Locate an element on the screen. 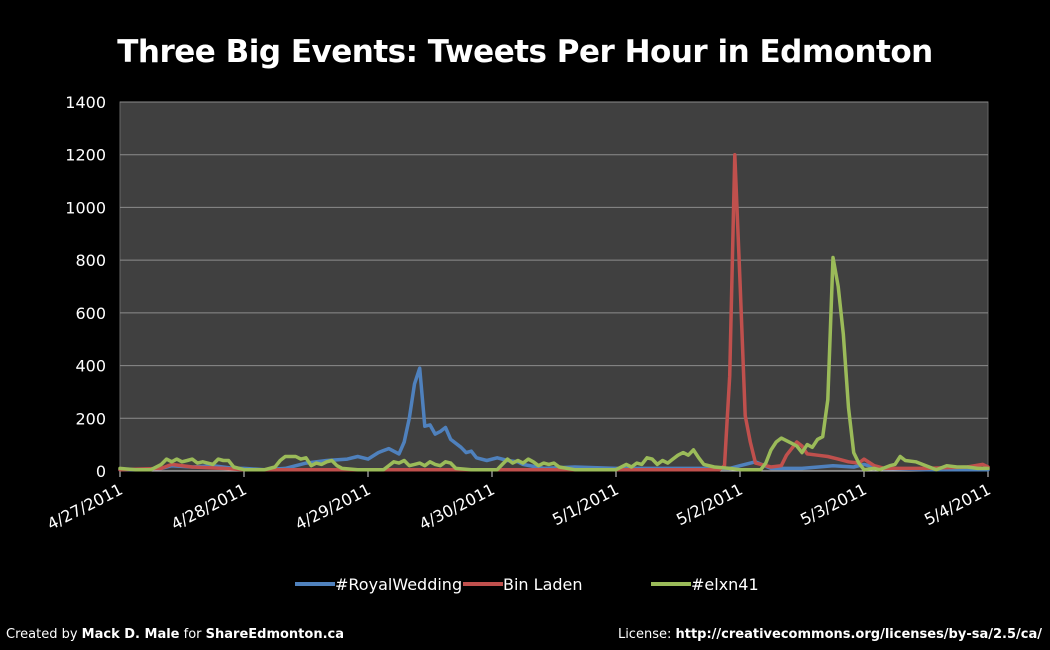 This screenshot has width=1050, height=650. legend-label-0: #RoyalWedding is located at coordinates (398, 584).